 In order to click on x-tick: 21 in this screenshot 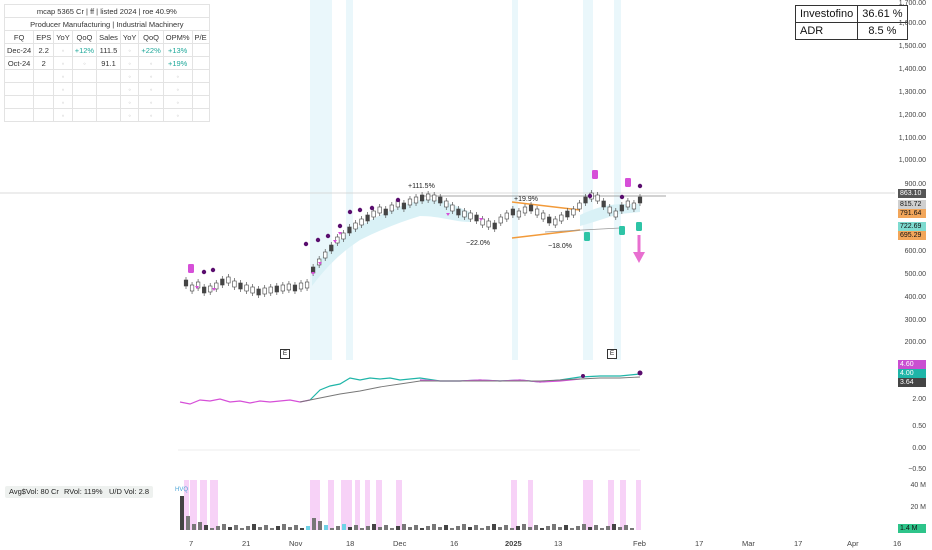, I will do `click(246, 543)`.